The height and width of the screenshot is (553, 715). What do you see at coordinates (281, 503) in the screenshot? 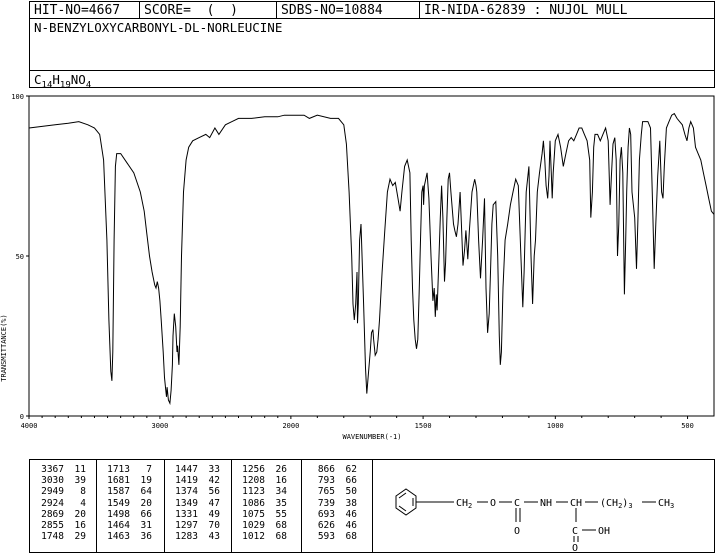
I see `peak-transmittance: 35` at bounding box center [281, 503].